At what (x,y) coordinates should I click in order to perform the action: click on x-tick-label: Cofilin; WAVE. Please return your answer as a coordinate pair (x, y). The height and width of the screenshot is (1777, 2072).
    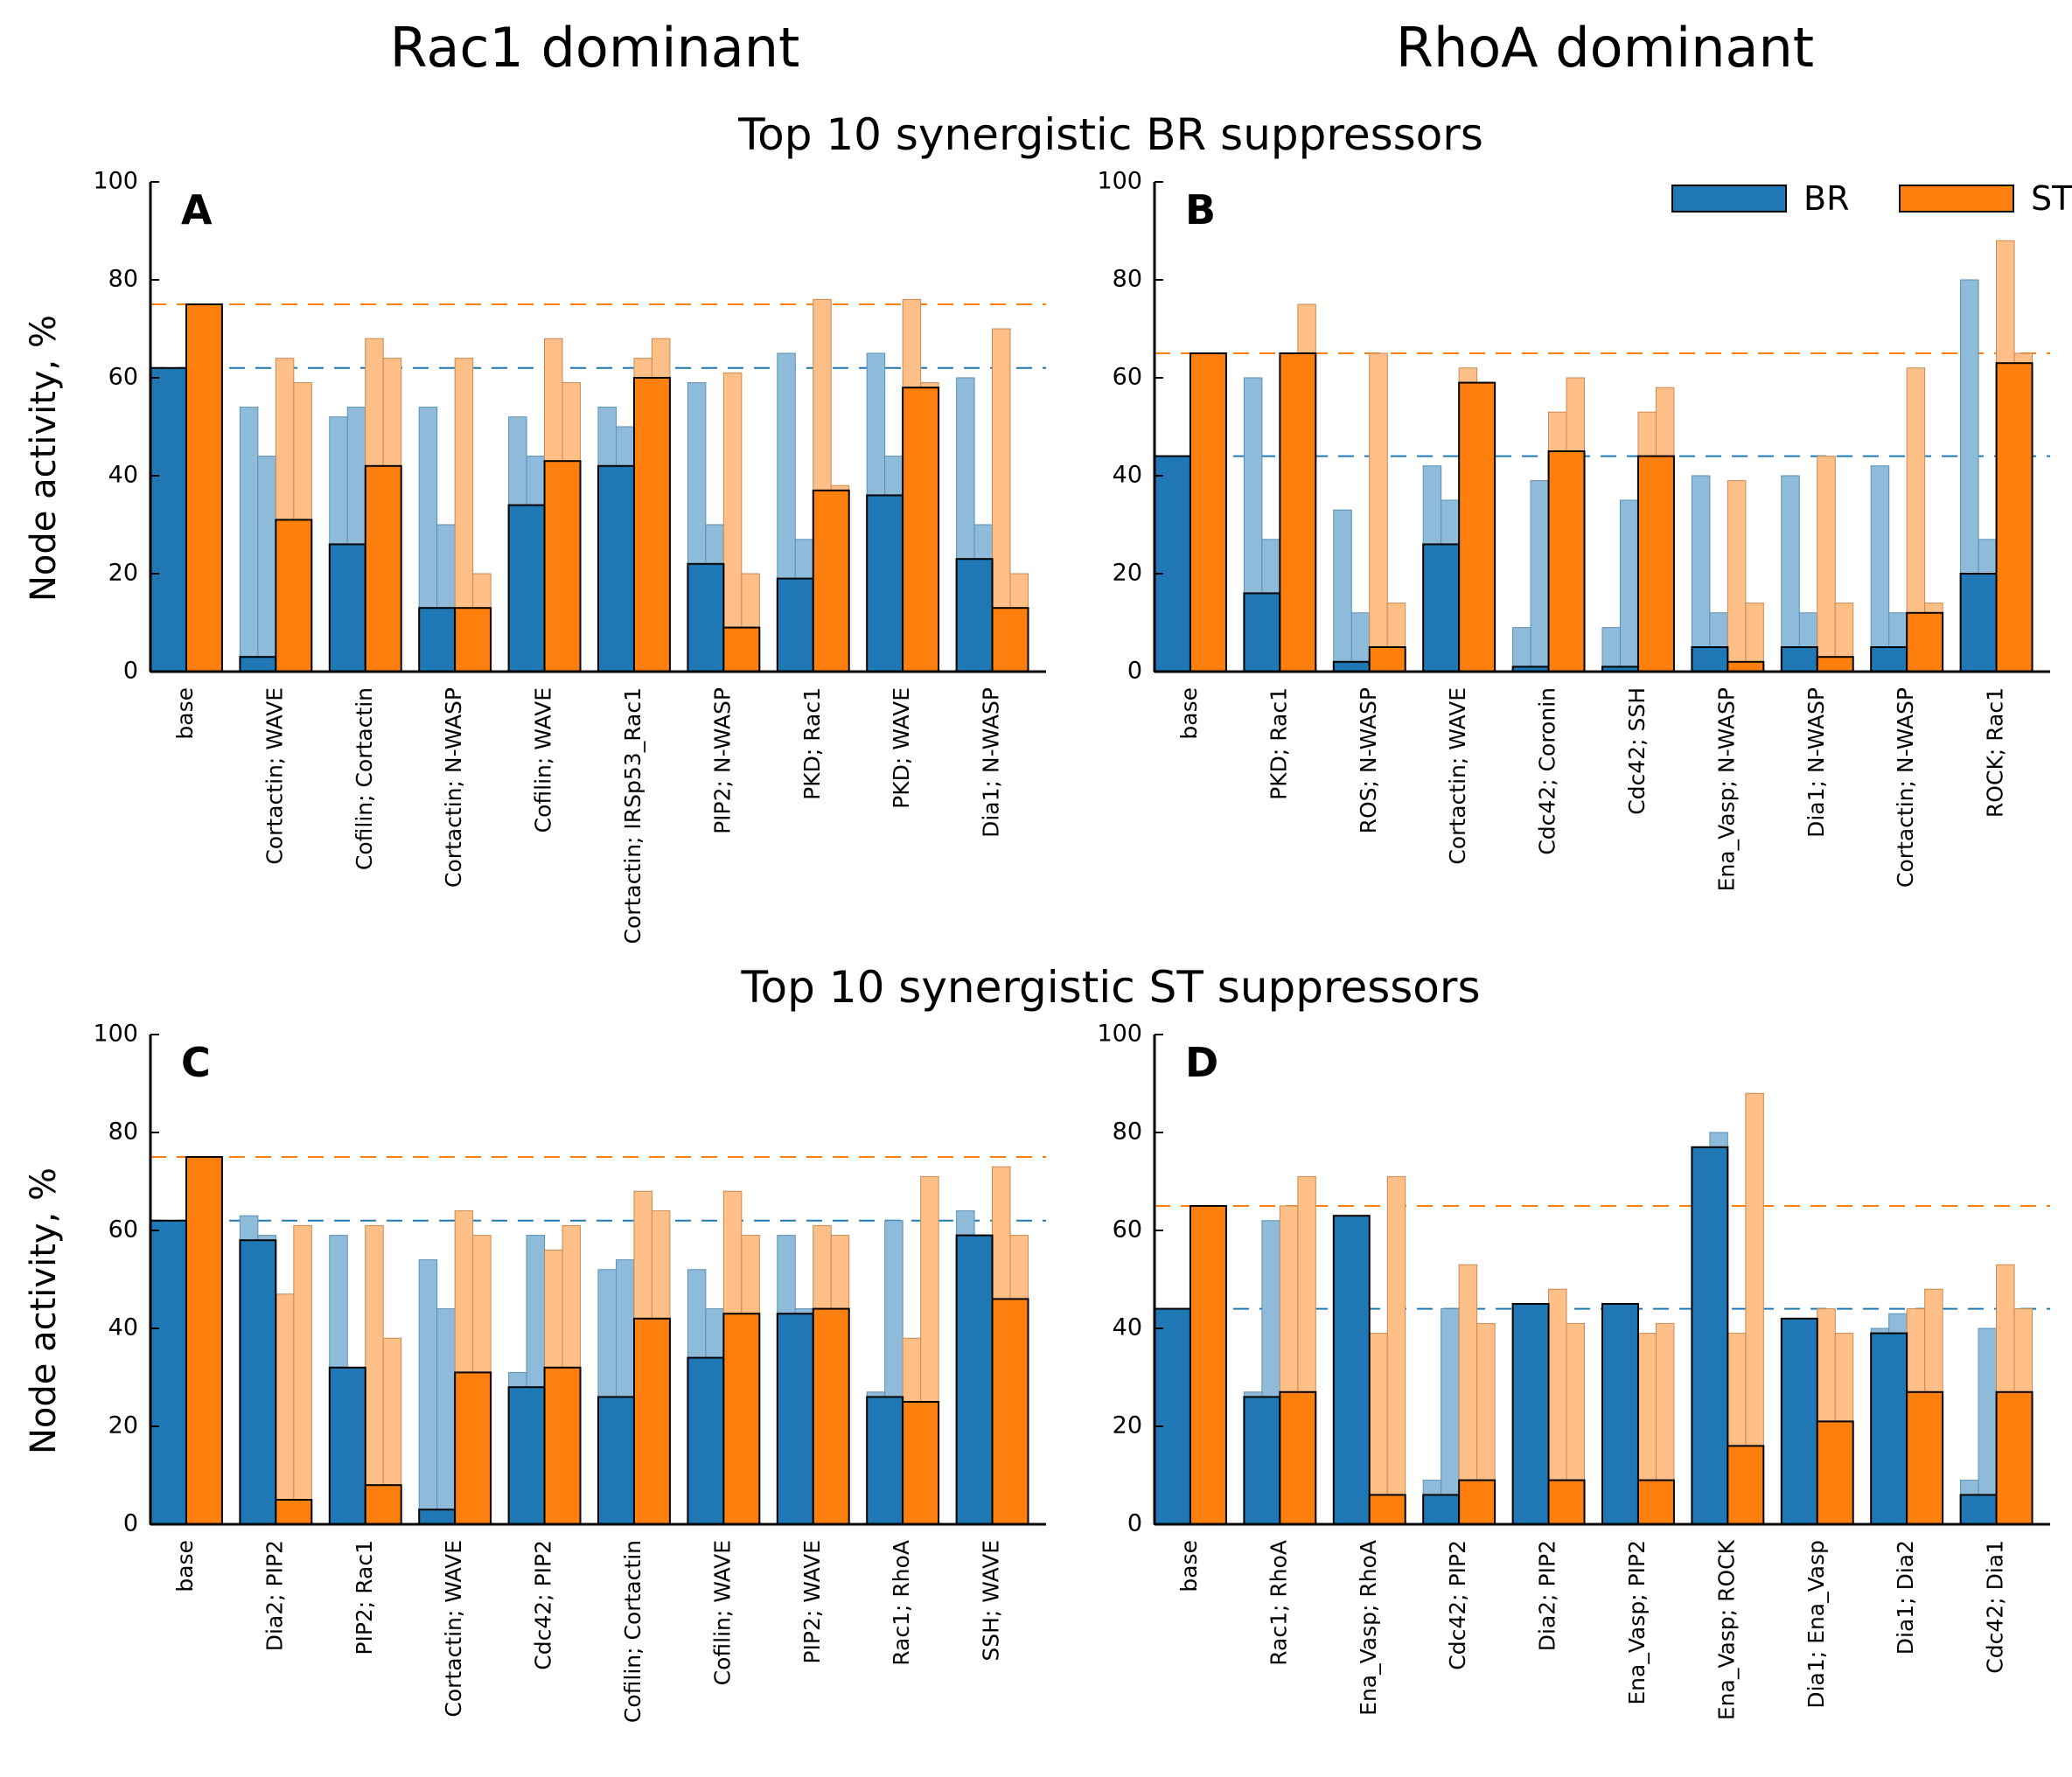
    Looking at the image, I should click on (543, 760).